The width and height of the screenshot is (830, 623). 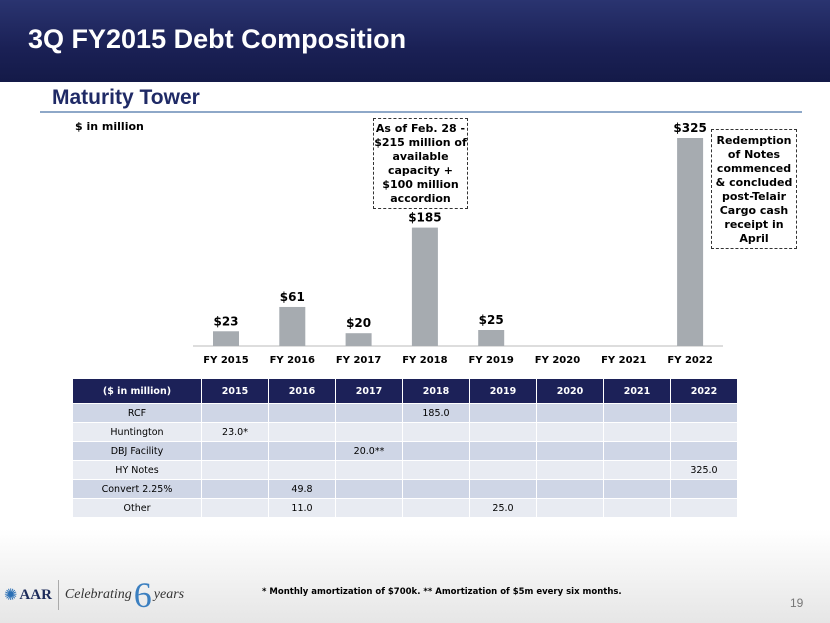 What do you see at coordinates (142, 595) in the screenshot?
I see `logo-six: 6` at bounding box center [142, 595].